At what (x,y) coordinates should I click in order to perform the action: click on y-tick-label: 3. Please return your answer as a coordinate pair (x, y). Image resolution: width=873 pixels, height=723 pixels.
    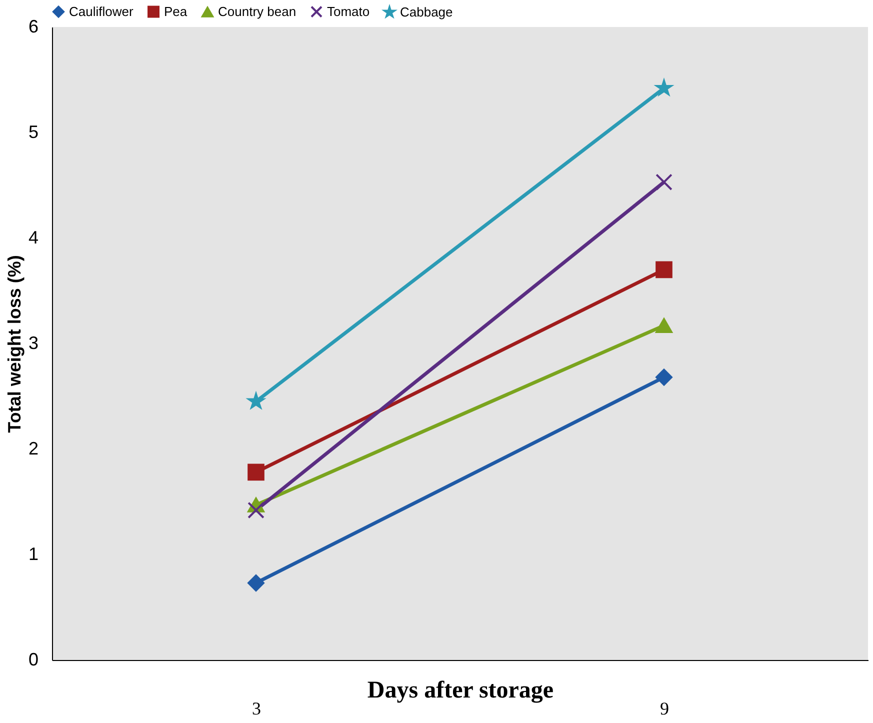
    Looking at the image, I should click on (33, 343).